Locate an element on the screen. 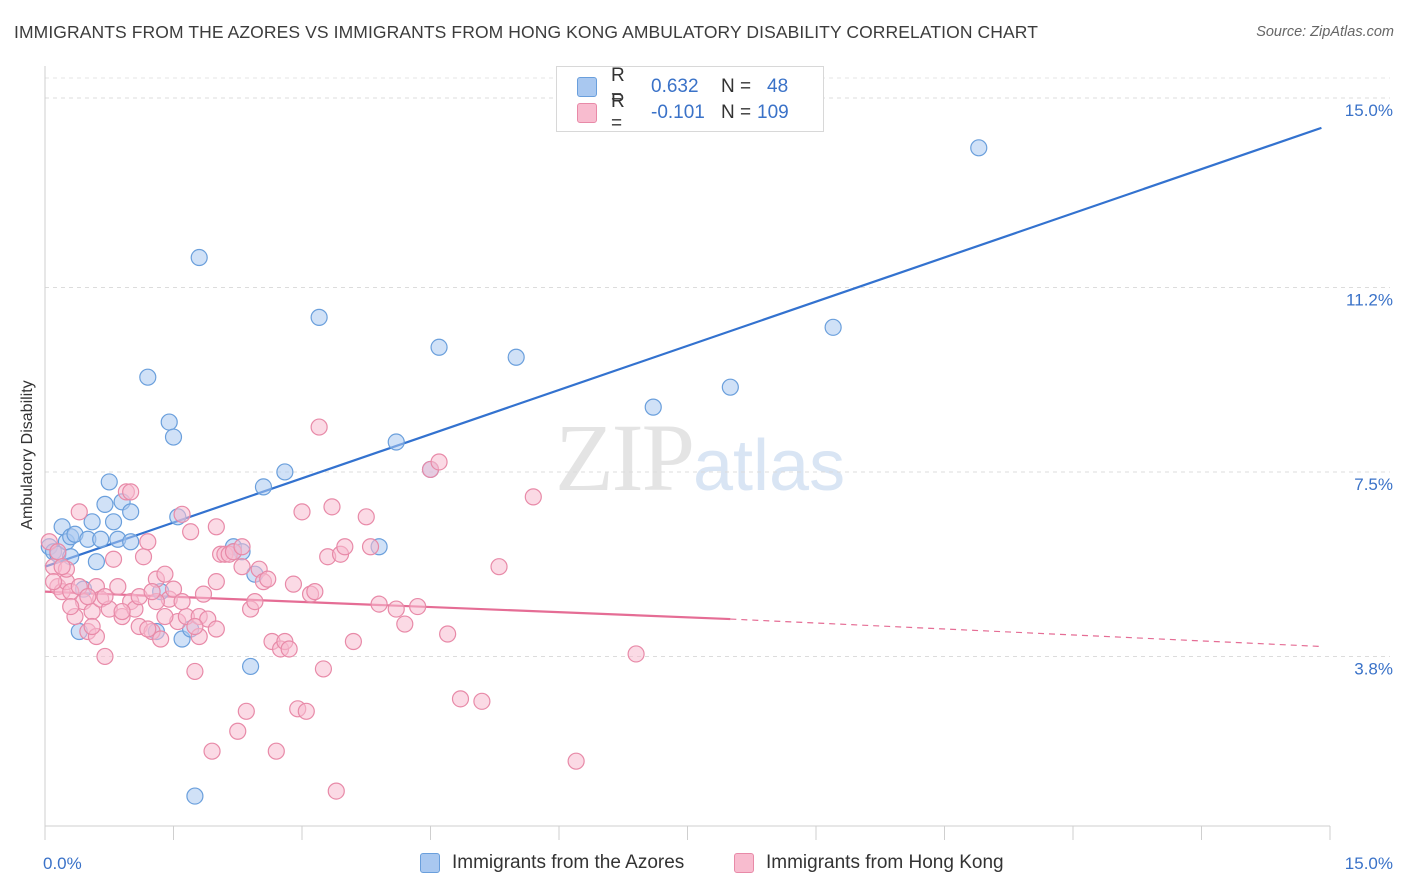  legend-r-value: -0.101 is located at coordinates (678, 112).